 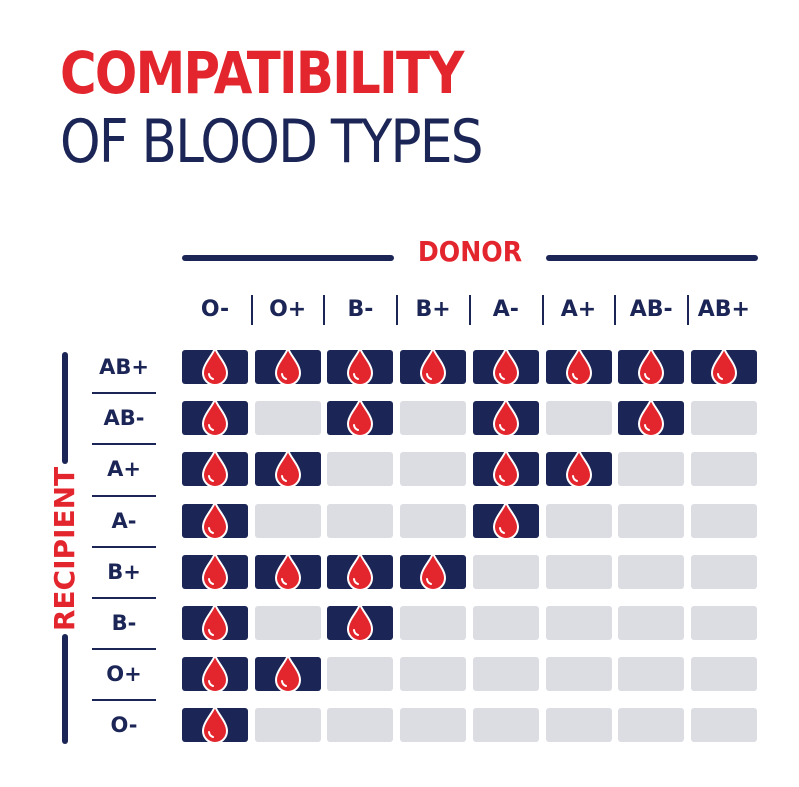 I want to click on title-line-1: COMPATIBILITY, so click(x=262, y=73).